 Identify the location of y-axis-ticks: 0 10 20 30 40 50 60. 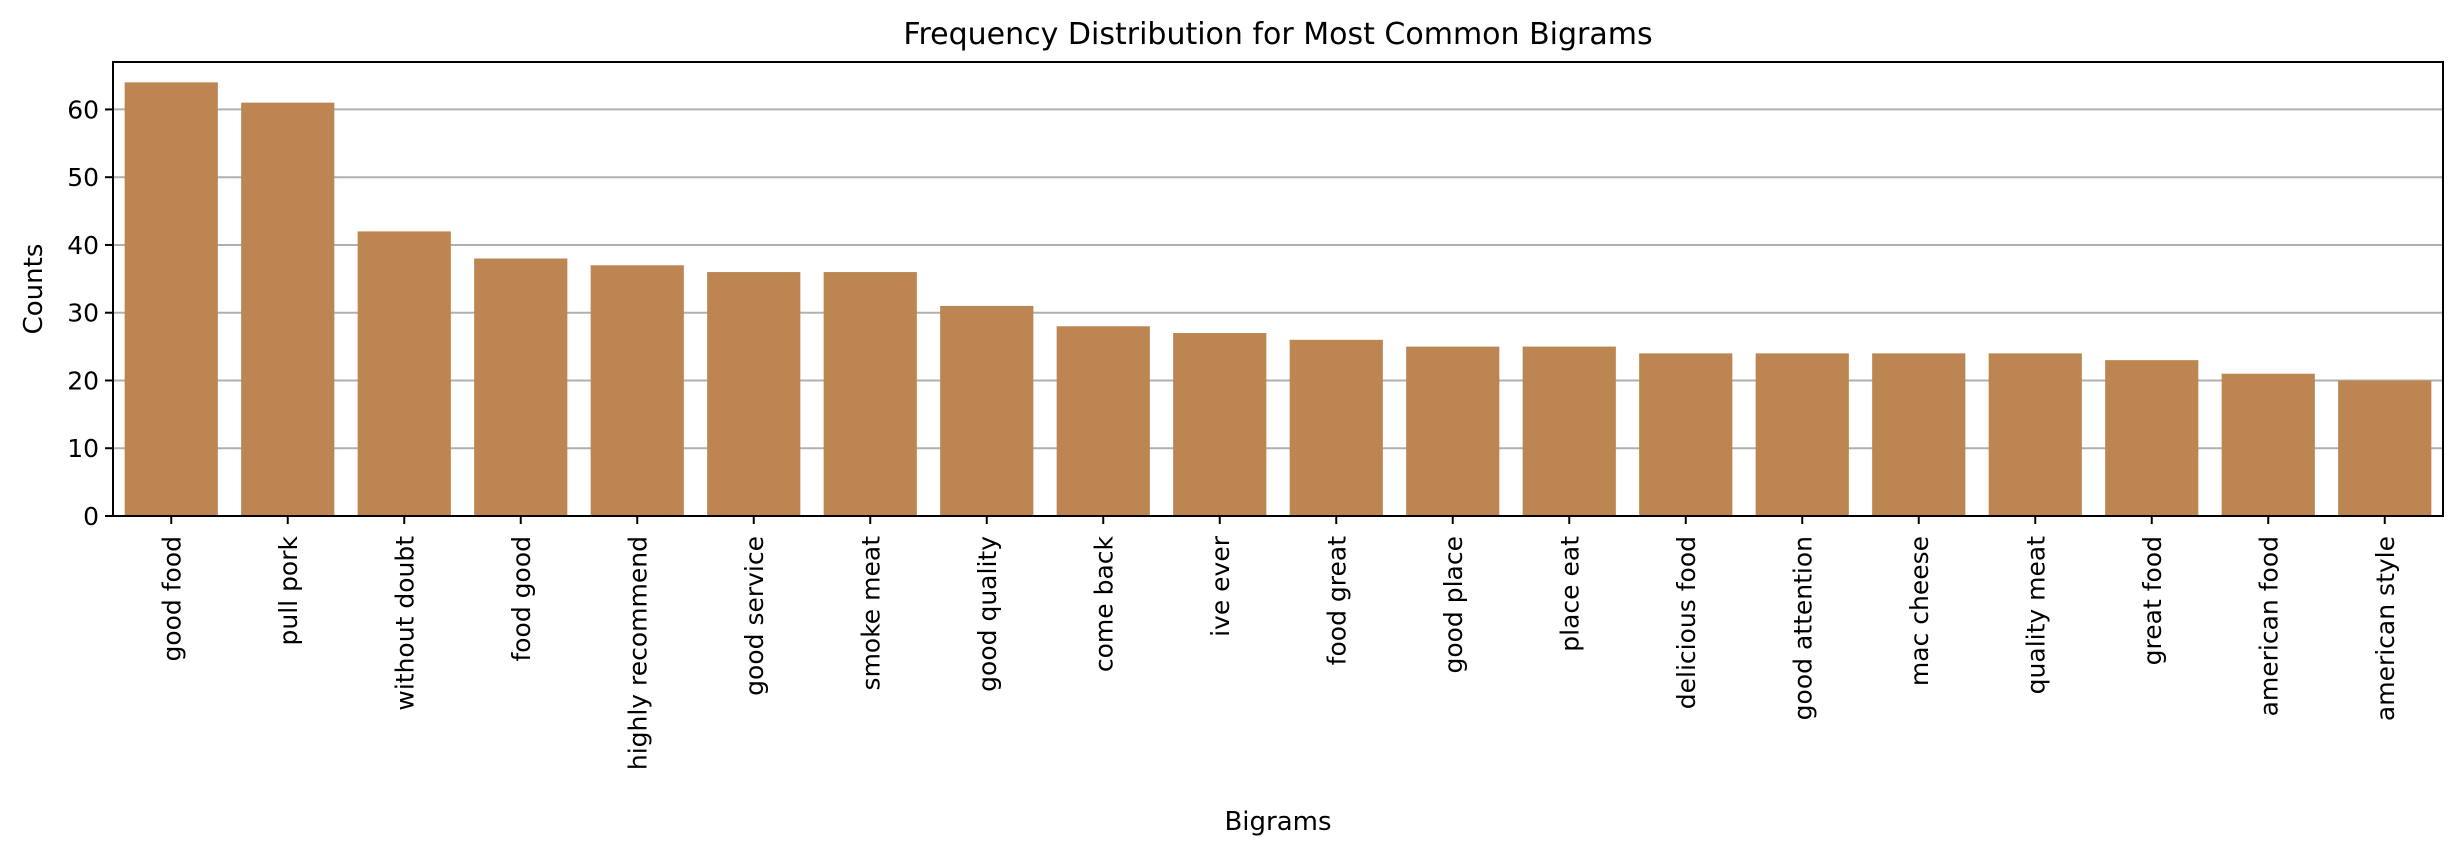
(90, 313).